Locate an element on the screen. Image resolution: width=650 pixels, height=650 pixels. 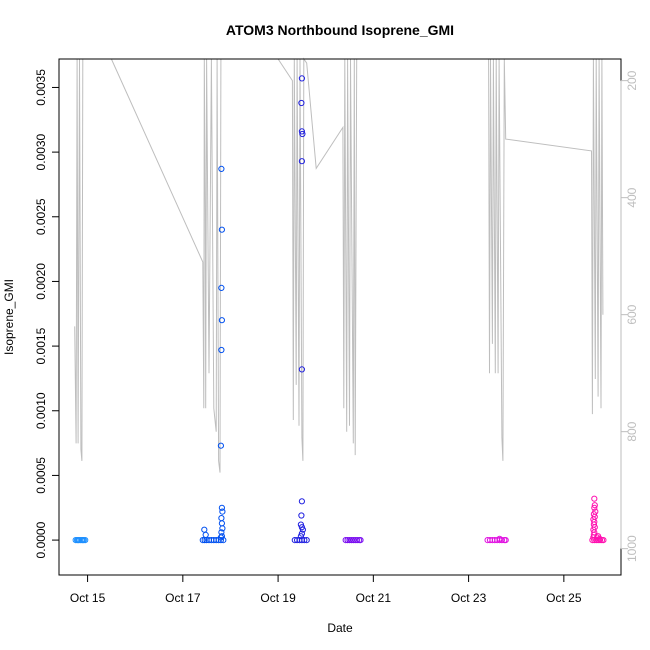
y2-tick-label: 1000 is located at coordinates (632, 548).